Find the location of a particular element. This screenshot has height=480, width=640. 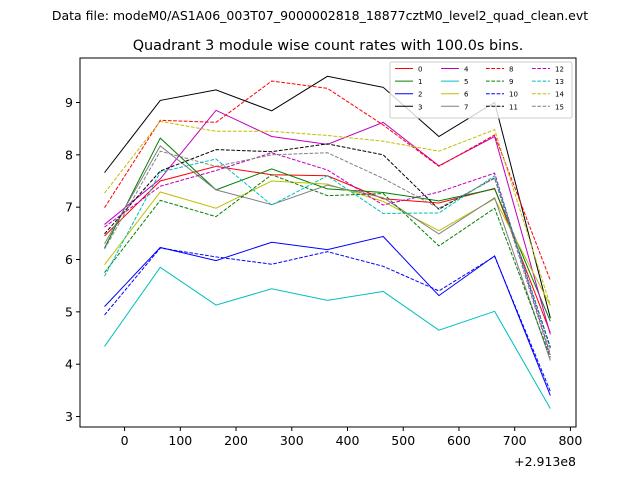

y-axis: 3 4 5 6 7 8 9 is located at coordinates (72, 259).